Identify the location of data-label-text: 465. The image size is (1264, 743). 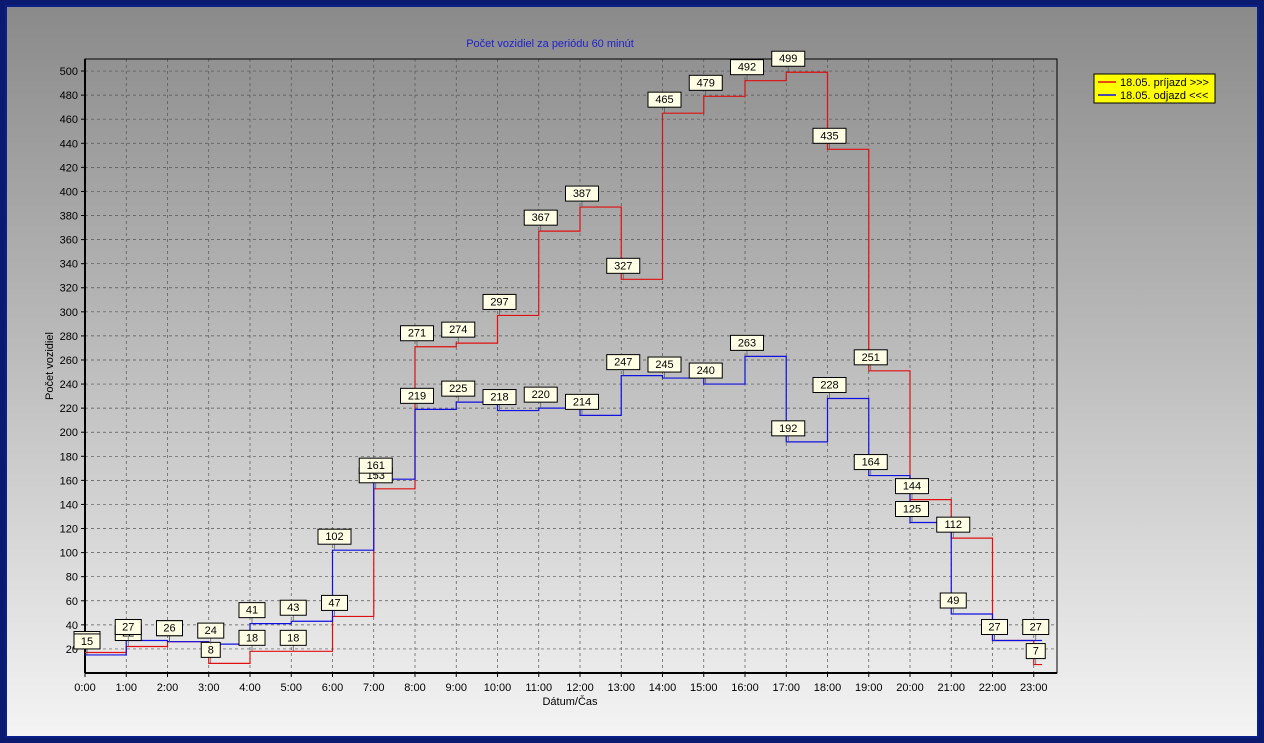
(664, 100).